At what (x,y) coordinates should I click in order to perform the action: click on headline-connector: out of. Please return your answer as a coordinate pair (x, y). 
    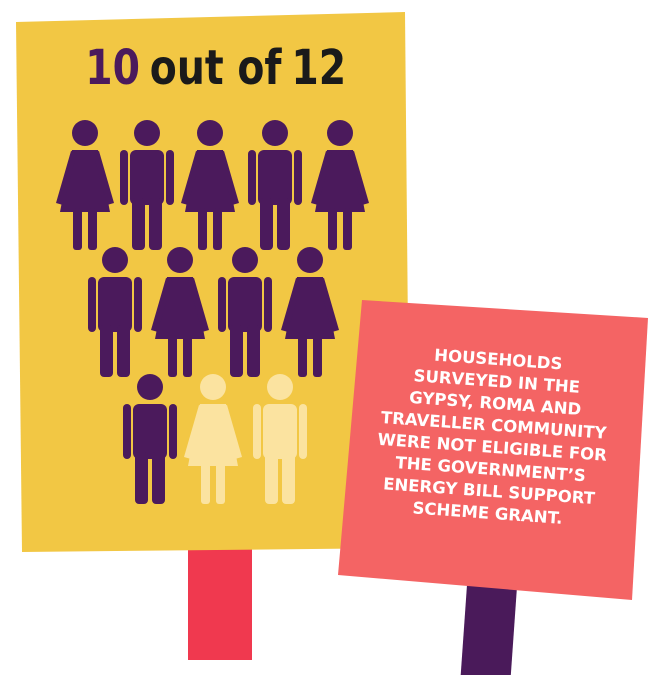
    Looking at the image, I should click on (216, 68).